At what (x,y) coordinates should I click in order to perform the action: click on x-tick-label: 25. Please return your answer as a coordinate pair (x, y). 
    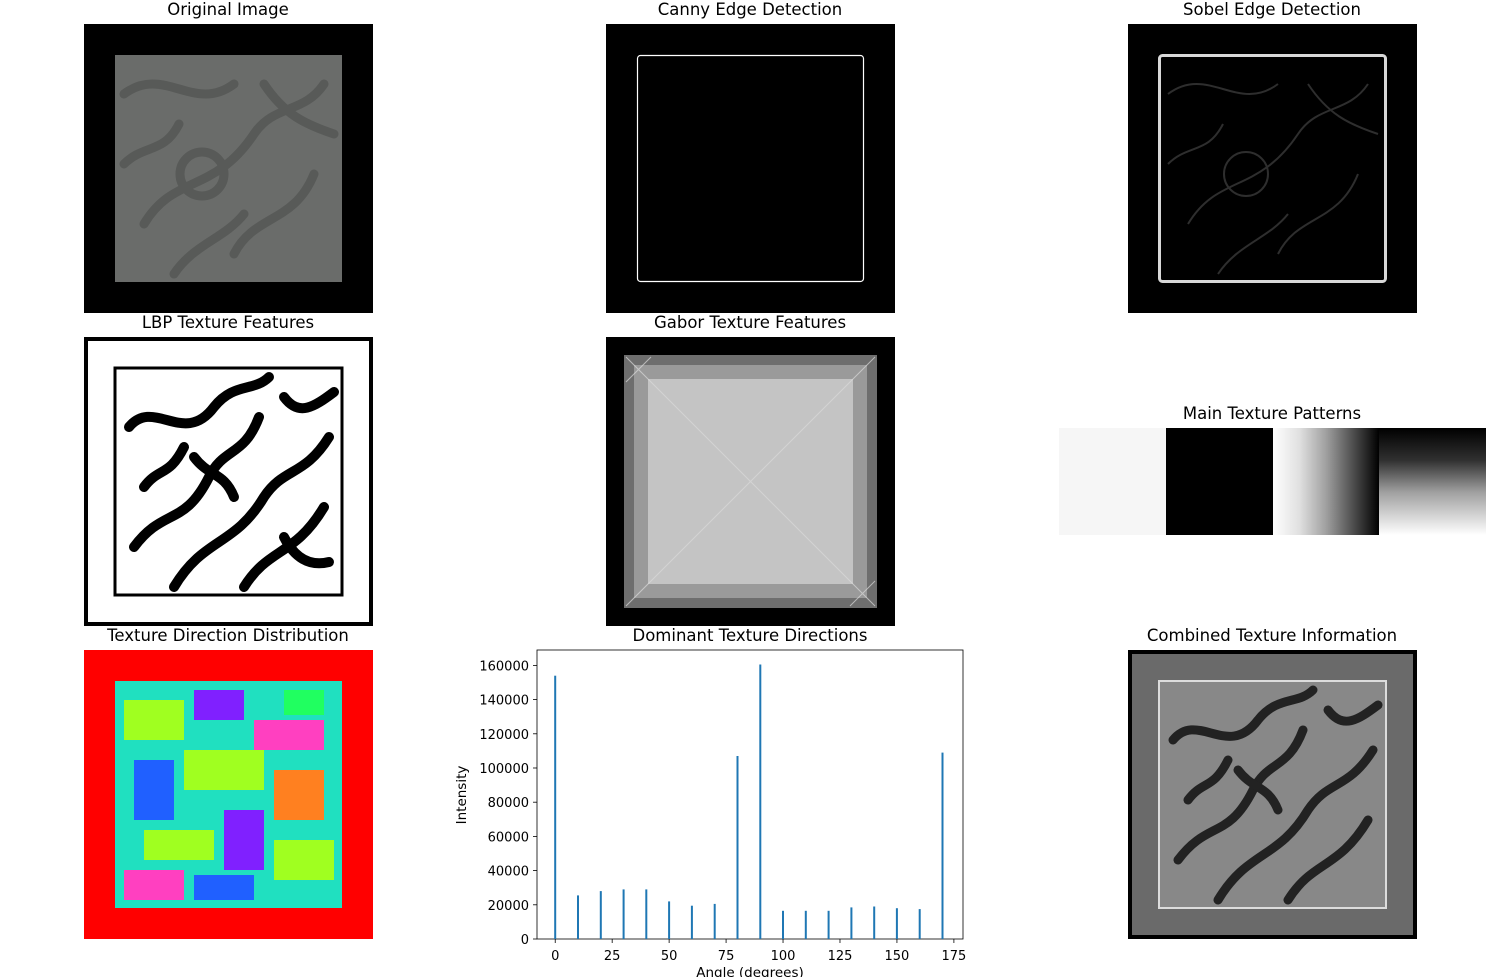
    Looking at the image, I should click on (612, 956).